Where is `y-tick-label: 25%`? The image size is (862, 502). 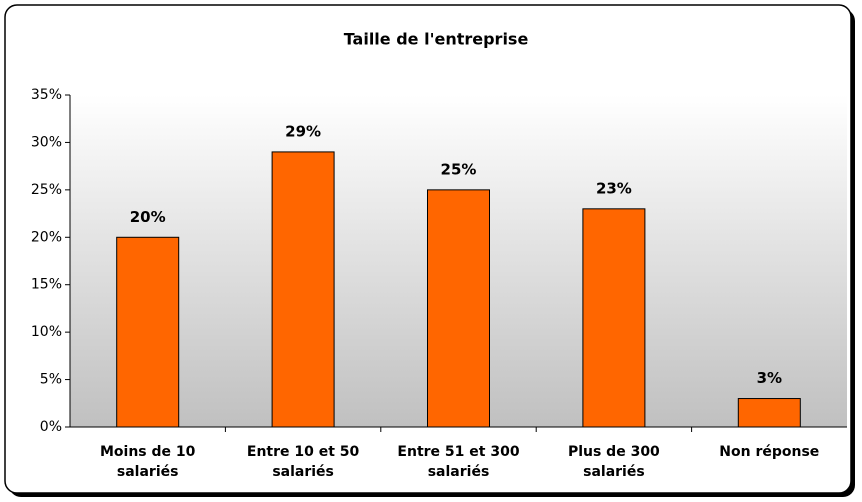 y-tick-label: 25% is located at coordinates (46, 190).